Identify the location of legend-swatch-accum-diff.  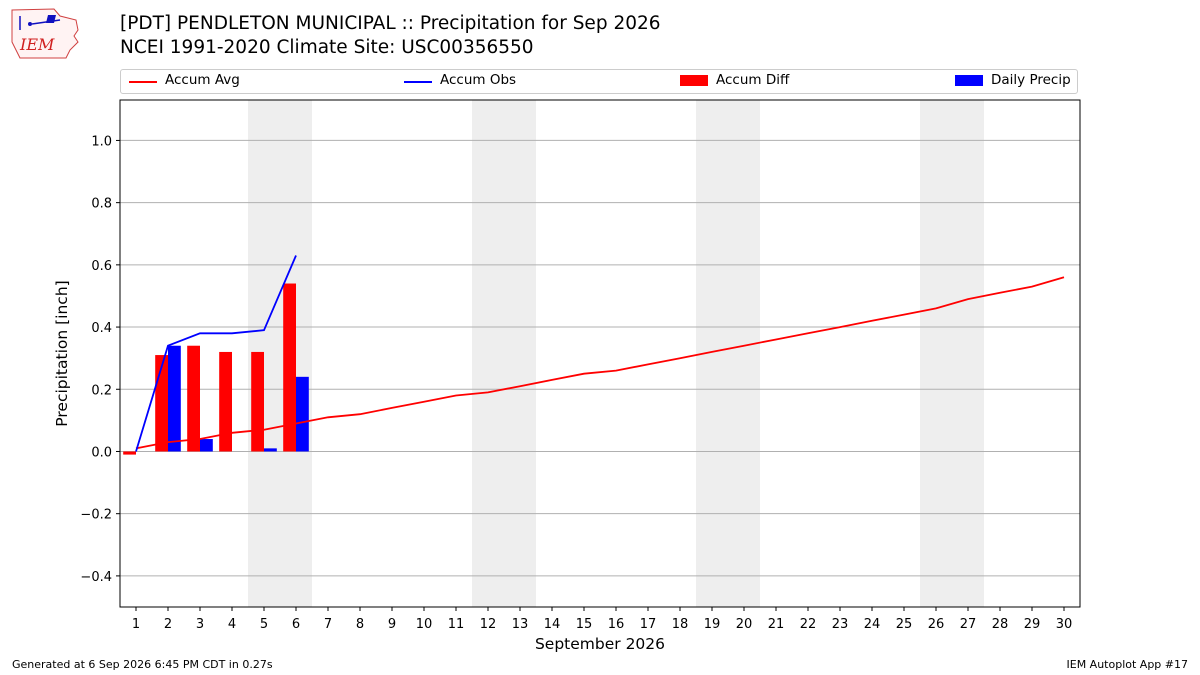
(694, 80).